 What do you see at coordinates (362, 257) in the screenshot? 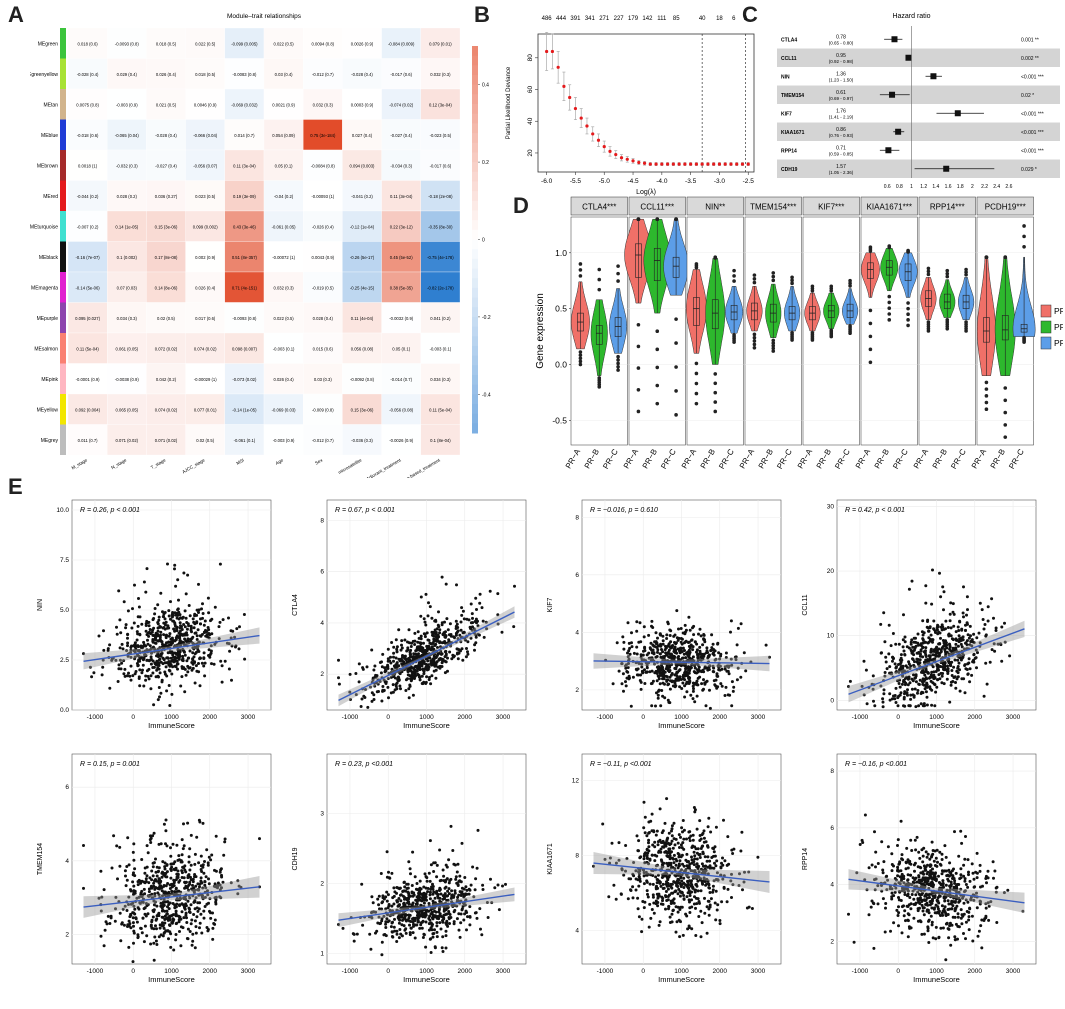
I see `heatmap-cell-label: -0.26 (5e-17)` at bounding box center [362, 257].